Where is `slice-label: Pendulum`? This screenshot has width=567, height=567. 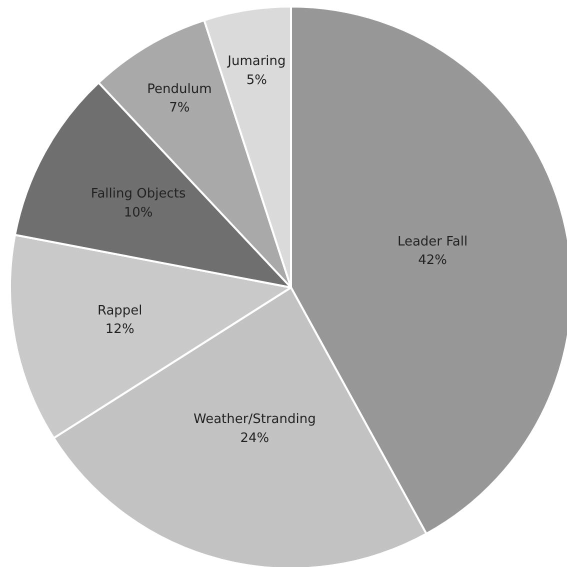
slice-label: Pendulum is located at coordinates (179, 89).